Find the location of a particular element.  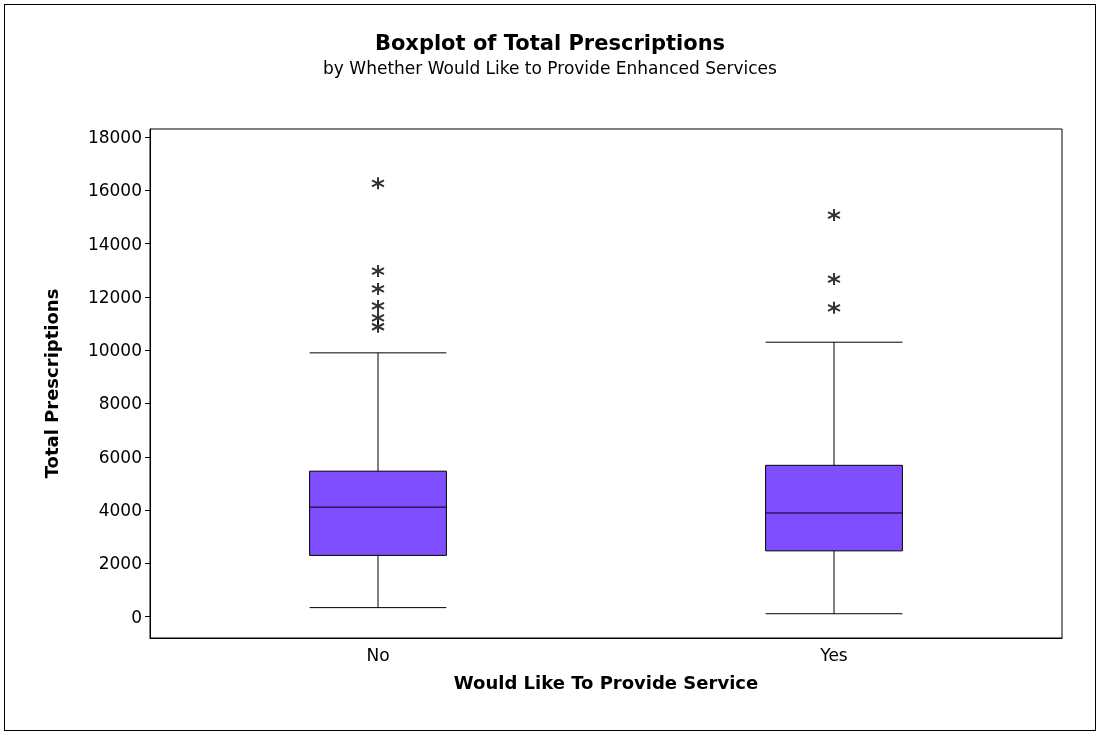

x-tick-label: No is located at coordinates (378, 654).